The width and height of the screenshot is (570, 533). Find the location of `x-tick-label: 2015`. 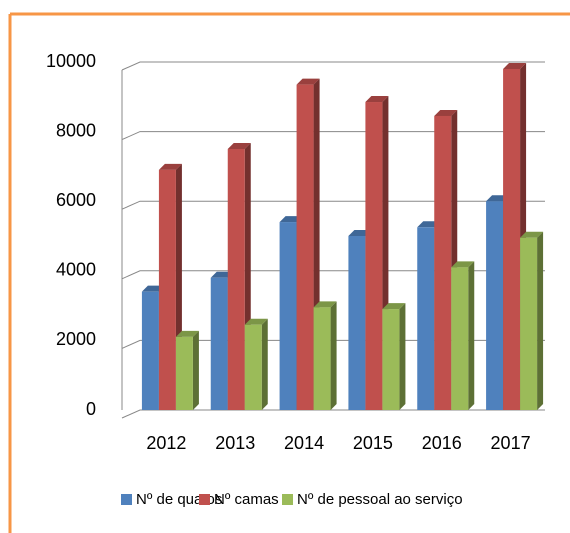

x-tick-label: 2015 is located at coordinates (373, 443).